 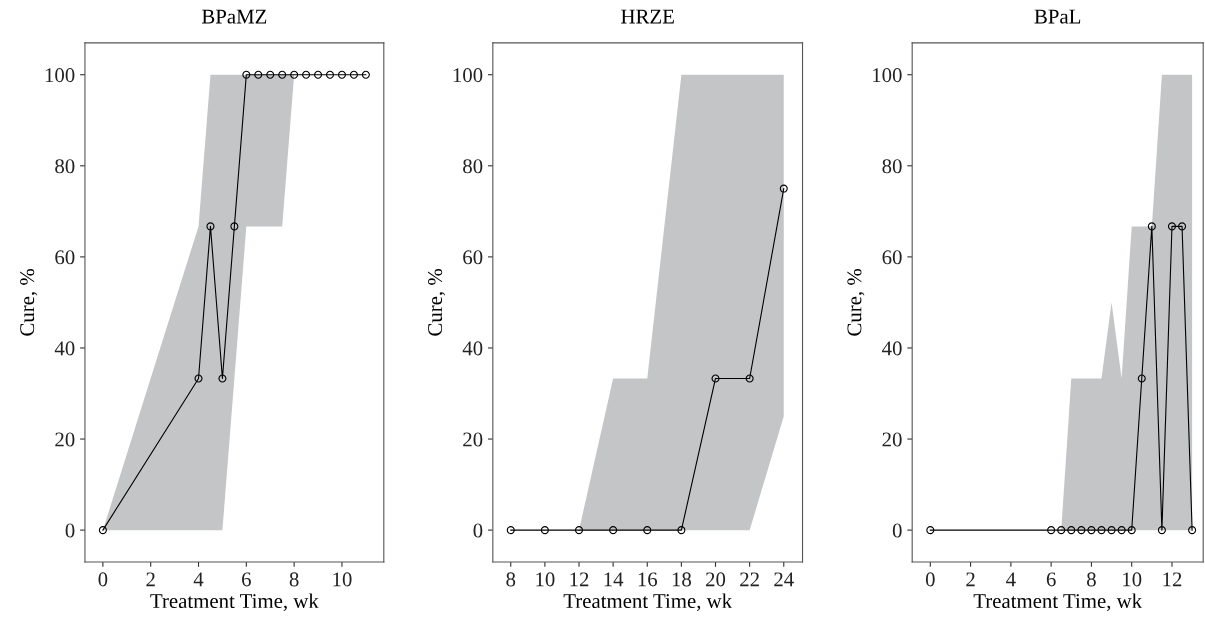 What do you see at coordinates (682, 579) in the screenshot?
I see `x-tick-label: 18` at bounding box center [682, 579].